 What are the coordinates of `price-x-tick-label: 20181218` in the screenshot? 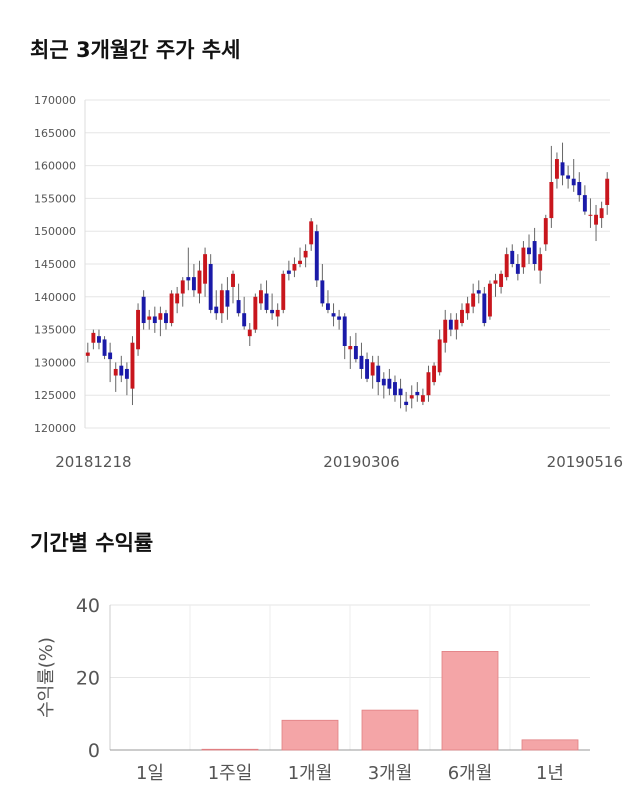 It's located at (93, 462).